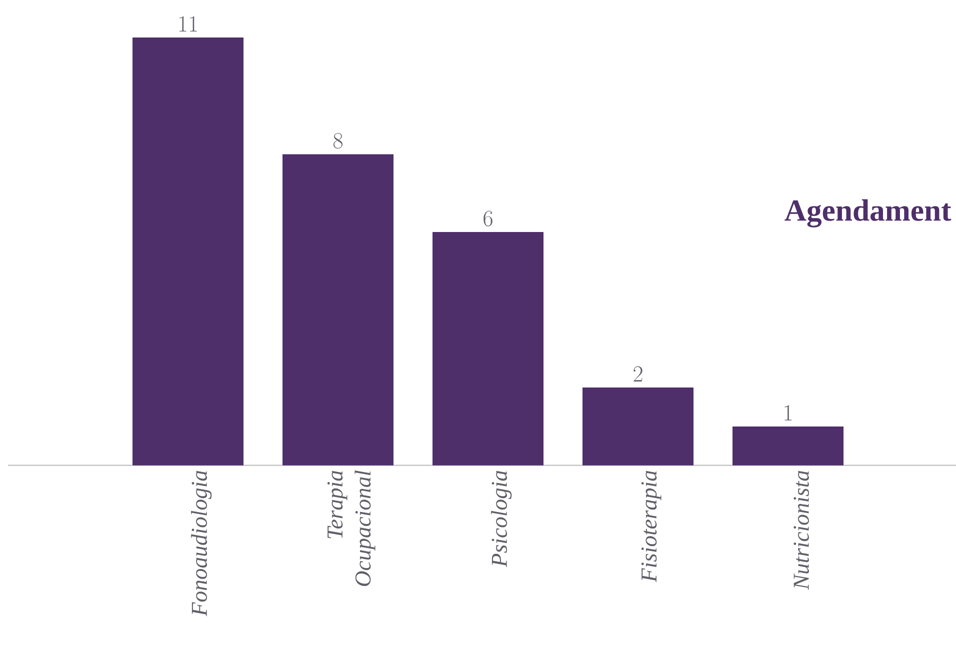  I want to click on x-tick-label: Psicologia, so click(501, 519).